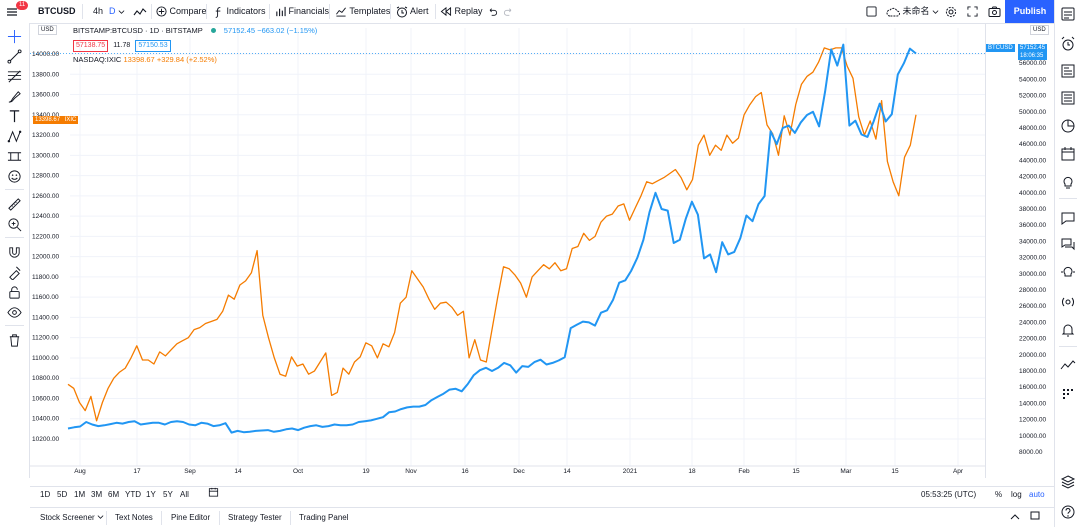 Image resolution: width=1080 pixels, height=528 pixels. What do you see at coordinates (1035, 517) in the screenshot?
I see `maximize-panel-button` at bounding box center [1035, 517].